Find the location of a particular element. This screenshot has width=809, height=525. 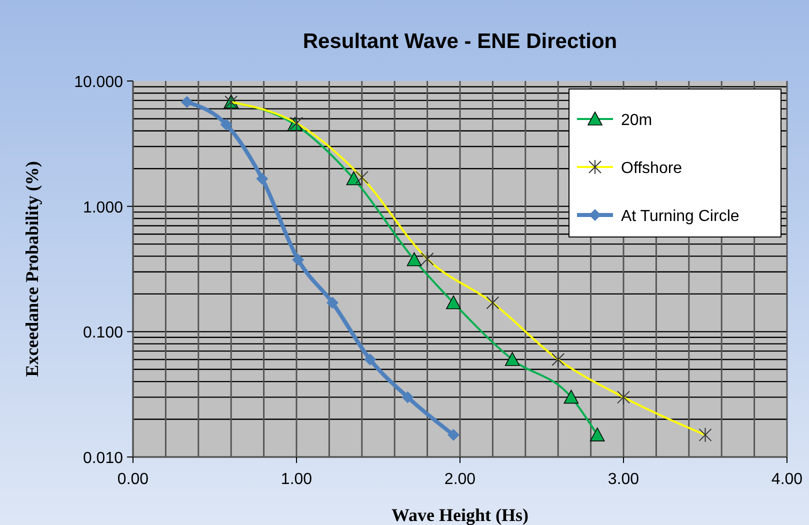

x-axis-title: Wave Height (Hs) is located at coordinates (460, 515).